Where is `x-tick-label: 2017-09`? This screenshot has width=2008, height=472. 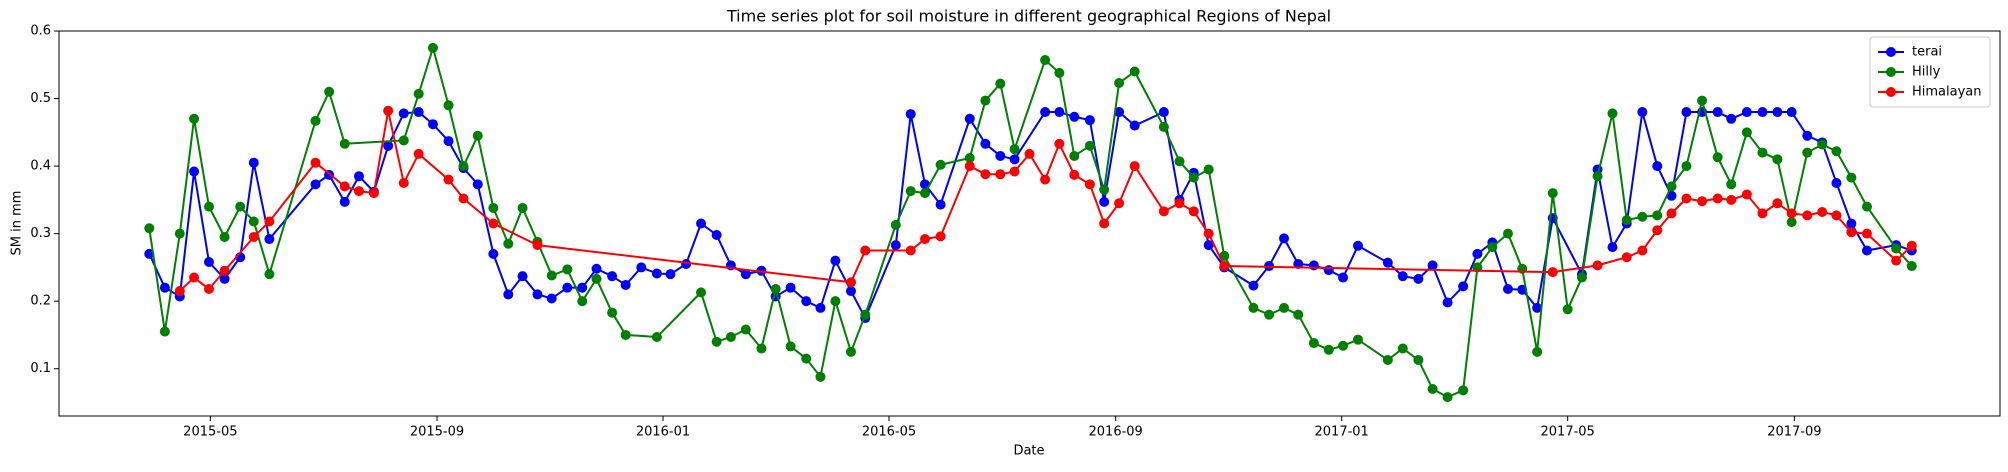
x-tick-label: 2017-09 is located at coordinates (1794, 432).